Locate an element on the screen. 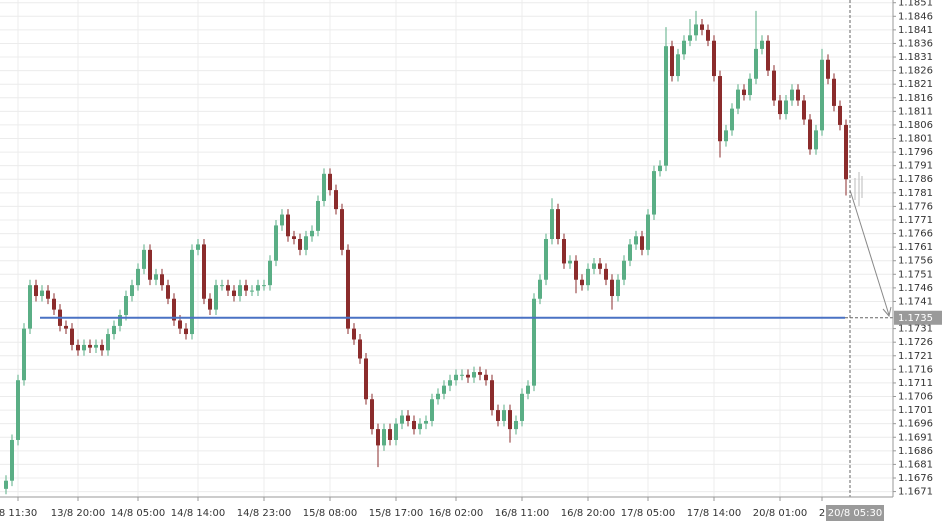 This screenshot has height=524, width=942. x-tick-label: 16/8 11:00 is located at coordinates (522, 513).